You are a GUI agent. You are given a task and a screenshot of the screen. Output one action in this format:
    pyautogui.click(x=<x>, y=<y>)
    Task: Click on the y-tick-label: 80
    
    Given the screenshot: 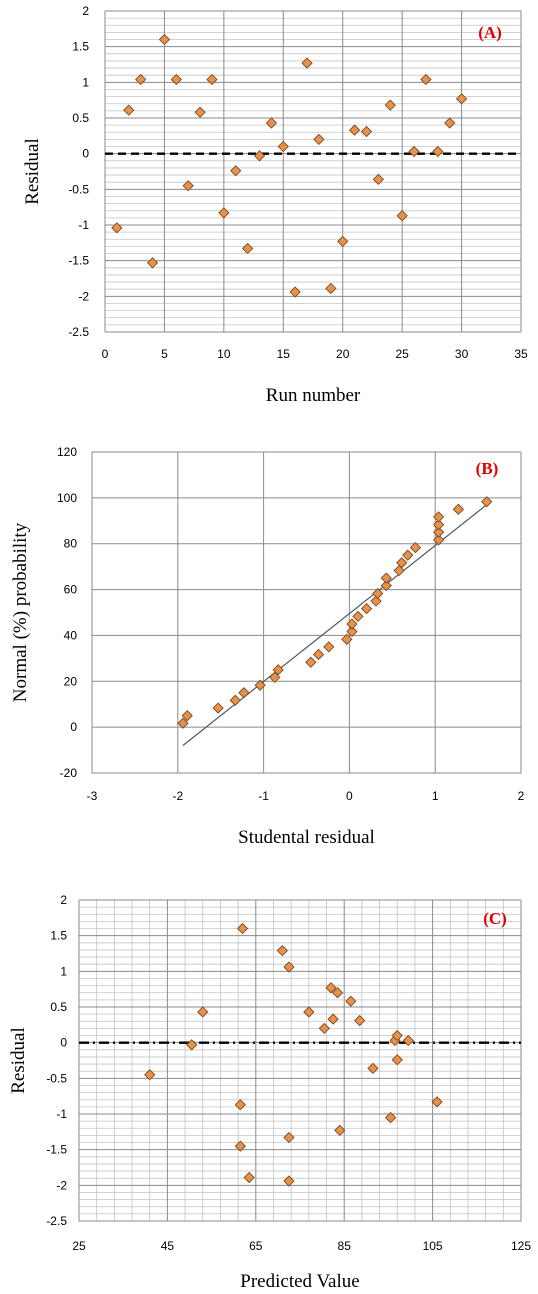 What is the action you would take?
    pyautogui.click(x=71, y=544)
    